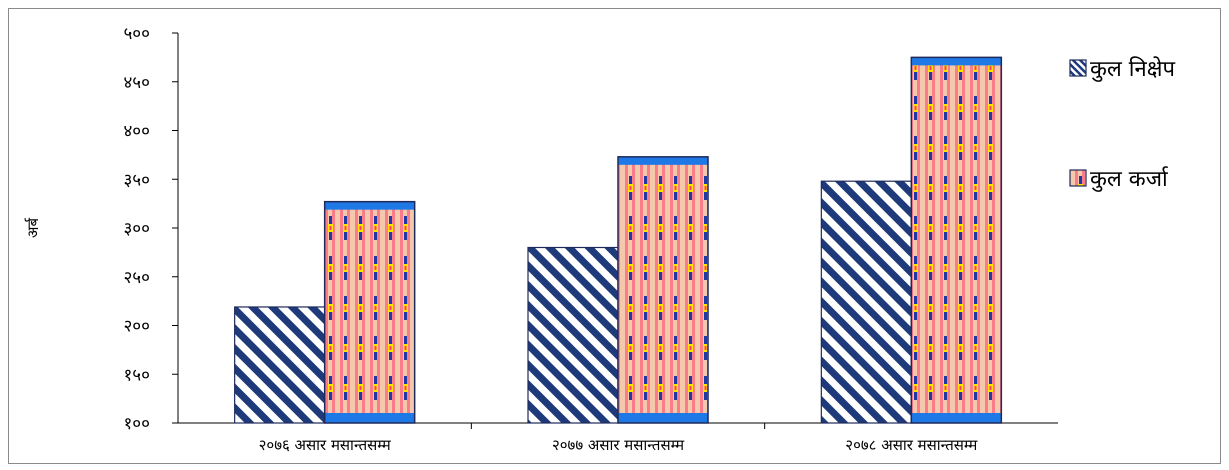 This screenshot has height=470, width=1229. What do you see at coordinates (325, 445) in the screenshot?
I see `x-tick-label: २०७६ असार मसान्तसम्म` at bounding box center [325, 445].